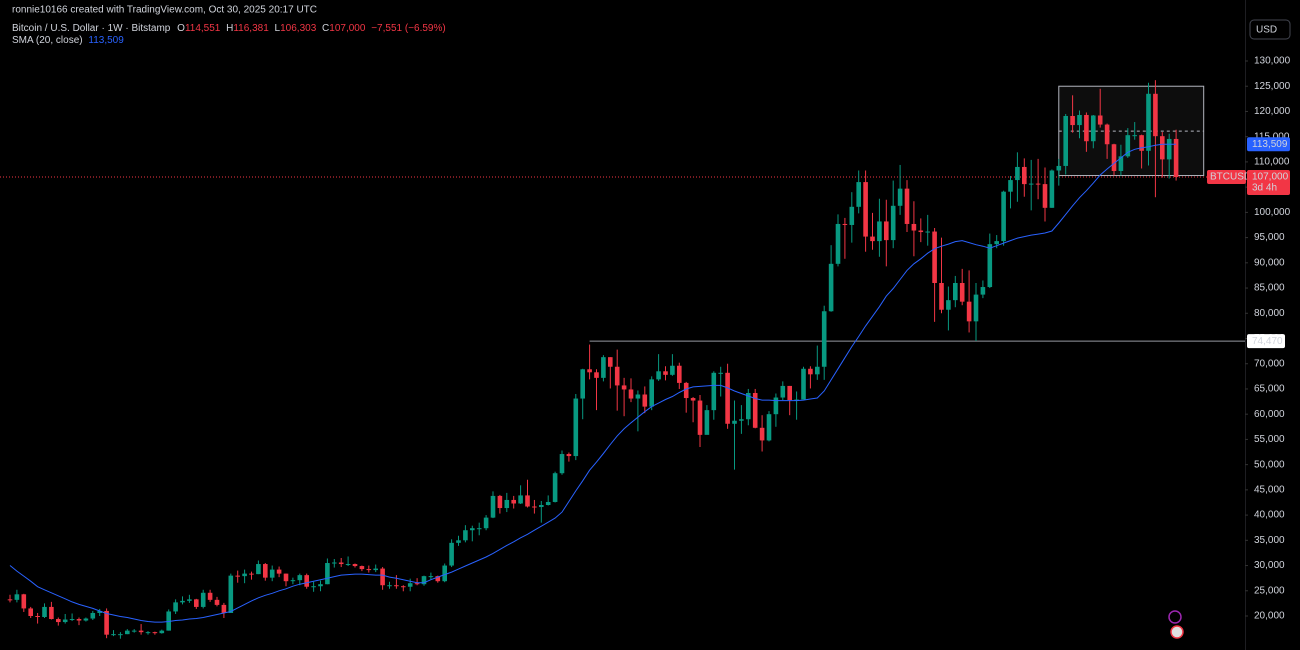 This screenshot has width=1300, height=650. What do you see at coordinates (278, 28) in the screenshot?
I see `low-label: L` at bounding box center [278, 28].